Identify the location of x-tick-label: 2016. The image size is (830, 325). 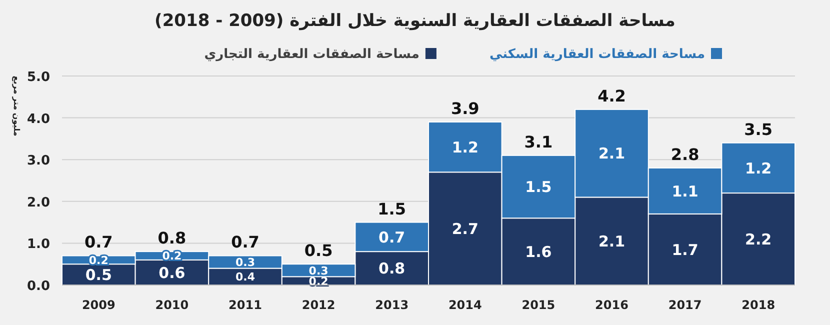
(611, 305).